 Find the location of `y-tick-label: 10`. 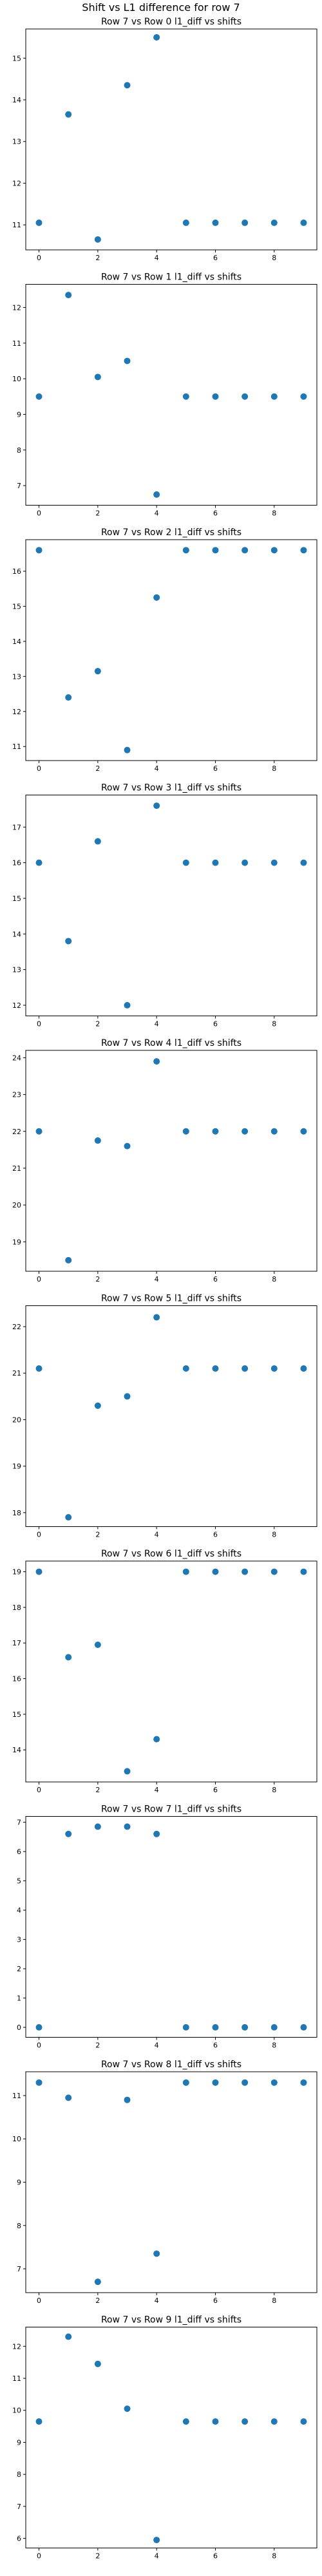

y-tick-label: 10 is located at coordinates (16, 379).